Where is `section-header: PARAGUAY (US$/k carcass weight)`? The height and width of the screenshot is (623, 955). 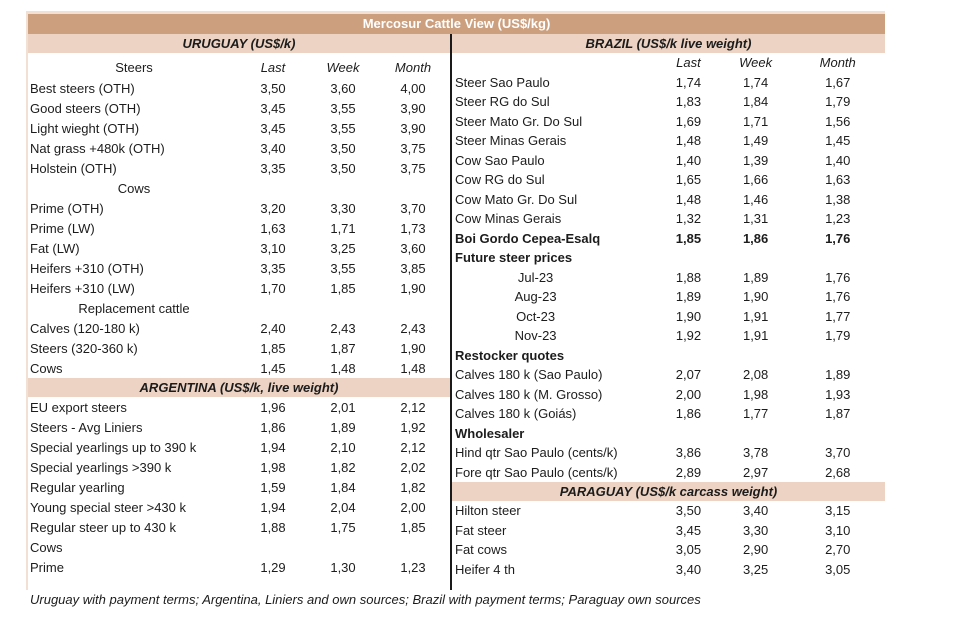
section-header: PARAGUAY (US$/k carcass weight) is located at coordinates (668, 491).